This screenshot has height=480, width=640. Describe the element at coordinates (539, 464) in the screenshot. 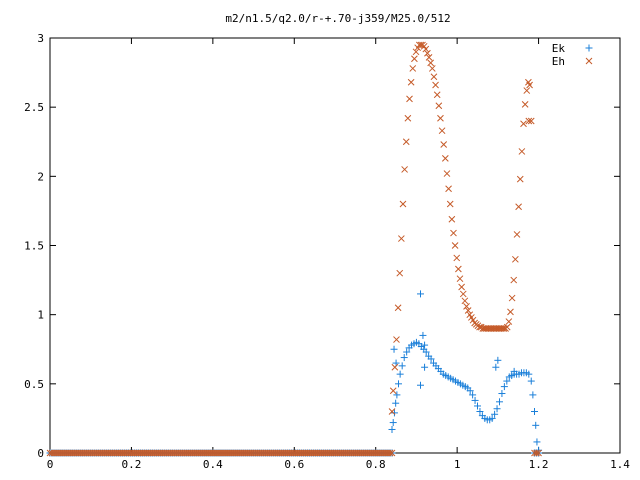

I see `x-tick-label: 1.2` at that location.